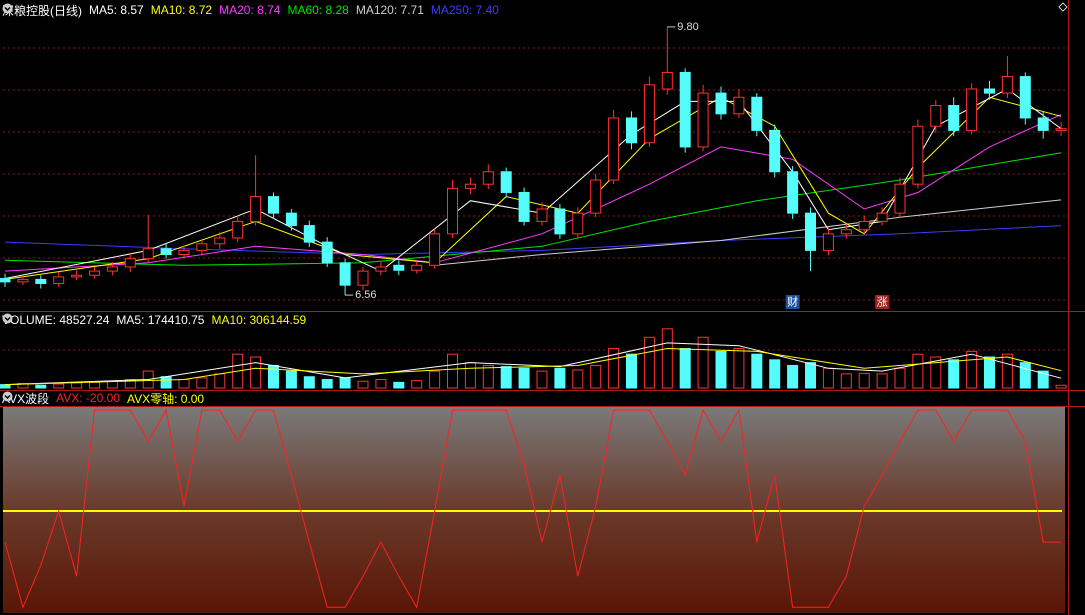  Describe the element at coordinates (687, 27) in the screenshot. I see `annotation-label: 9.80` at that location.